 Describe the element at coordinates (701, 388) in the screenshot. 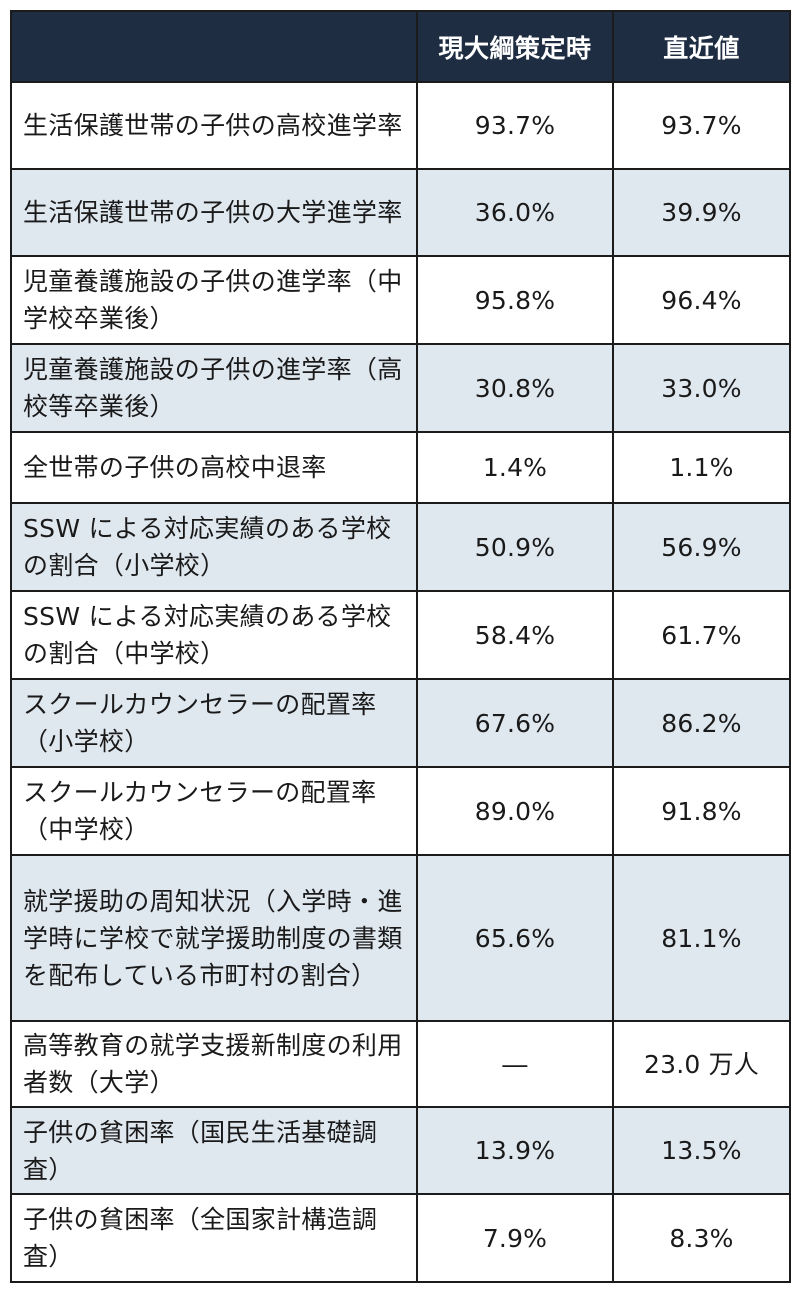

I see `row-latest-value: 33.0%` at that location.